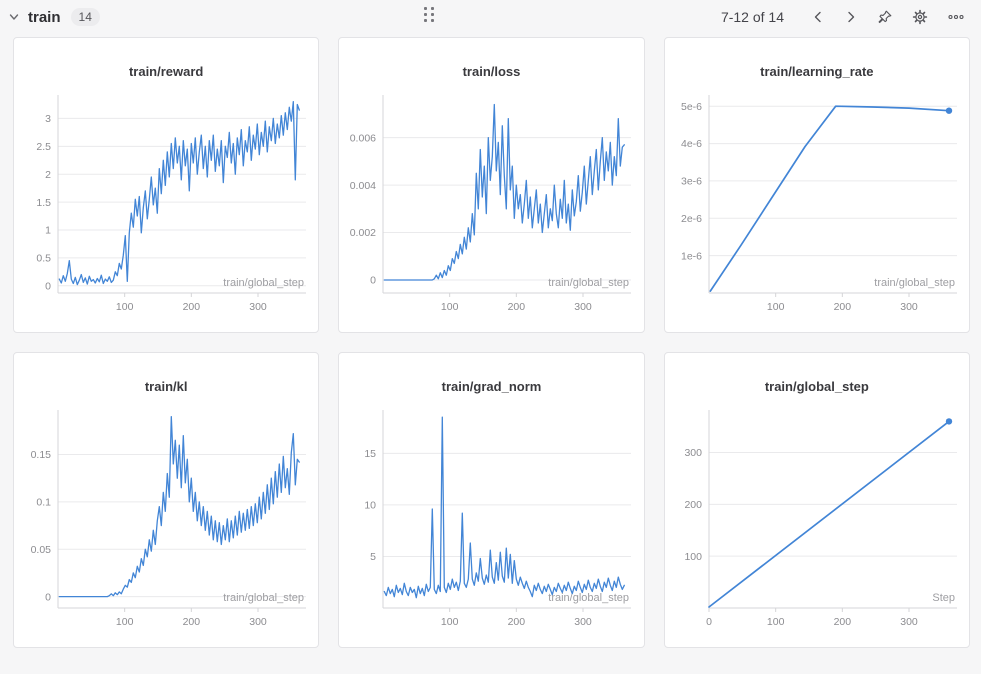 The width and height of the screenshot is (981, 674). What do you see at coordinates (41, 455) in the screenshot?
I see `svg-text: 0.15` at bounding box center [41, 455].